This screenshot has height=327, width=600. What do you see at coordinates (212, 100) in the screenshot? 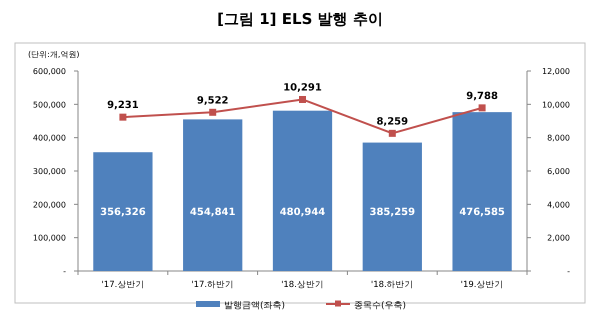
I see `data-label: 9,522` at bounding box center [212, 100].